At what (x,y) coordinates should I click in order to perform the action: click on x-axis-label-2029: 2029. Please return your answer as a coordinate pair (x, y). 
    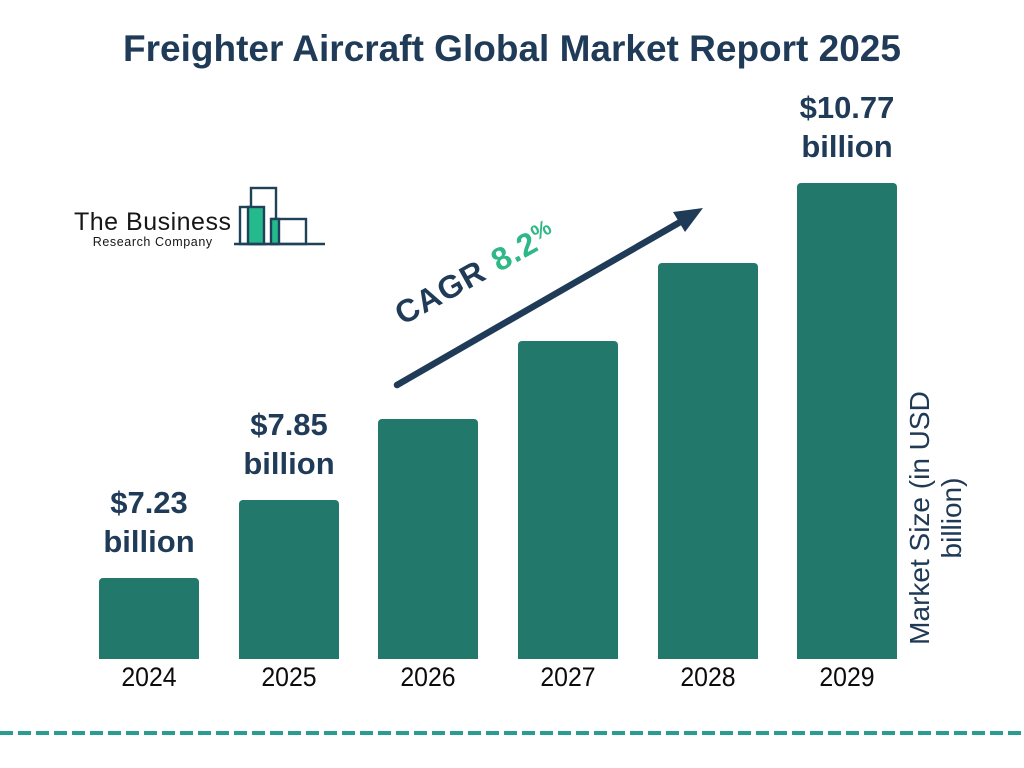
    Looking at the image, I should click on (847, 677).